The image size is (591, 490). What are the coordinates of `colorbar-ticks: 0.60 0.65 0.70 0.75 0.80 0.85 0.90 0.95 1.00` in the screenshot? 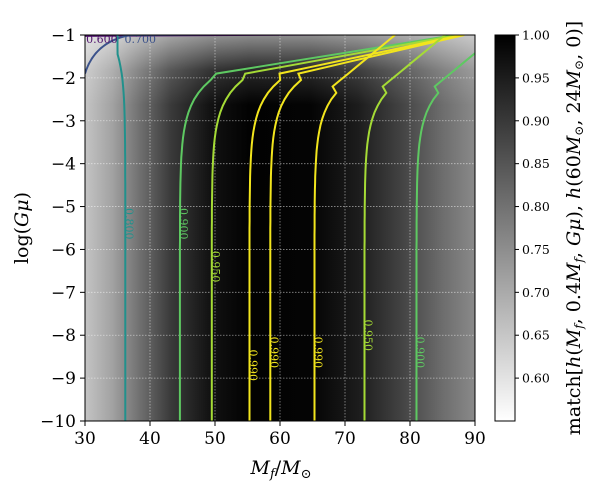 It's located at (532, 207).